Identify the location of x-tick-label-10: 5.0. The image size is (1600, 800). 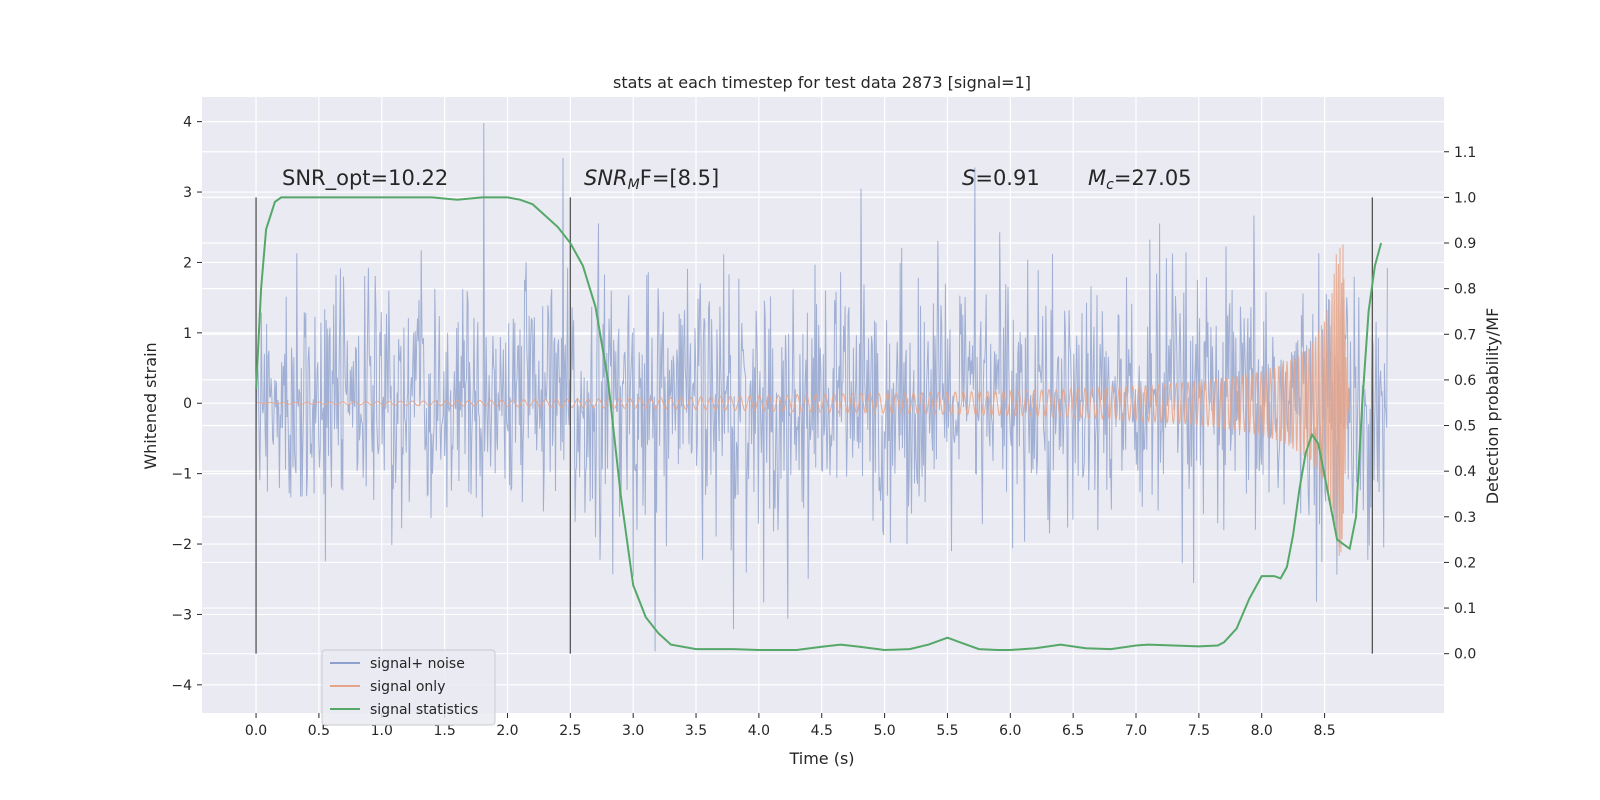
(884, 731).